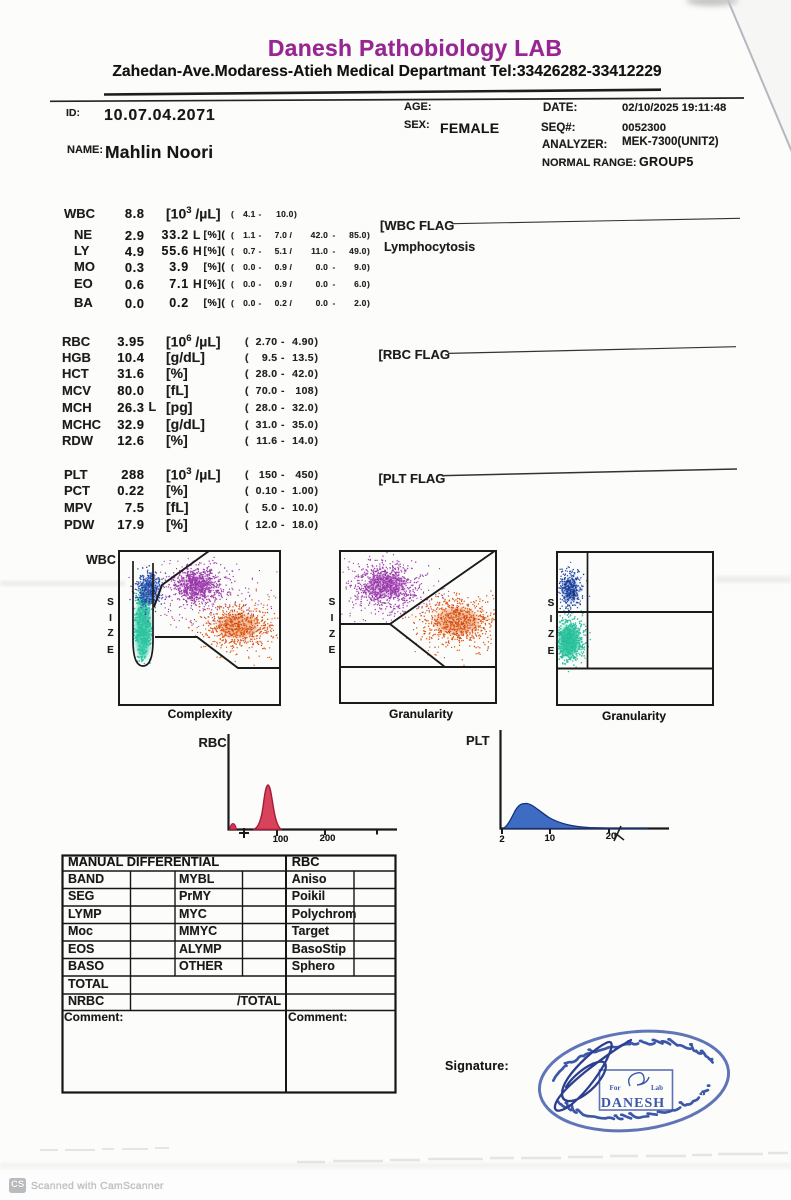 Image resolution: width=791 pixels, height=1200 pixels. What do you see at coordinates (633, 1103) in the screenshot?
I see `svg-text: DANESH` at bounding box center [633, 1103].